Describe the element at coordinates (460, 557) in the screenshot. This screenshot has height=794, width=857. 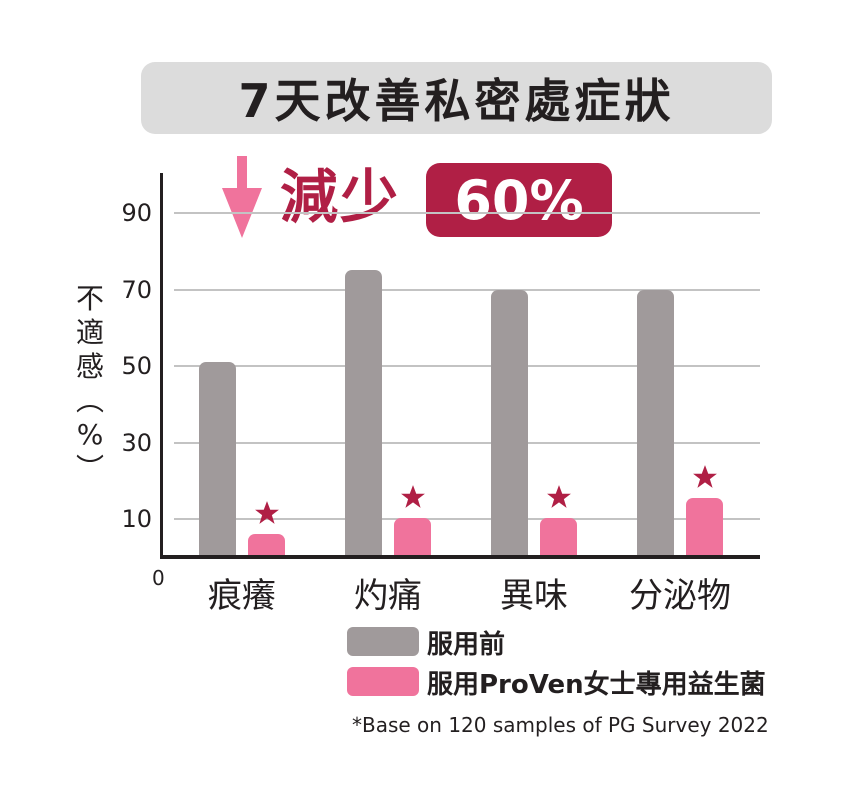
I see `x-axis` at that location.